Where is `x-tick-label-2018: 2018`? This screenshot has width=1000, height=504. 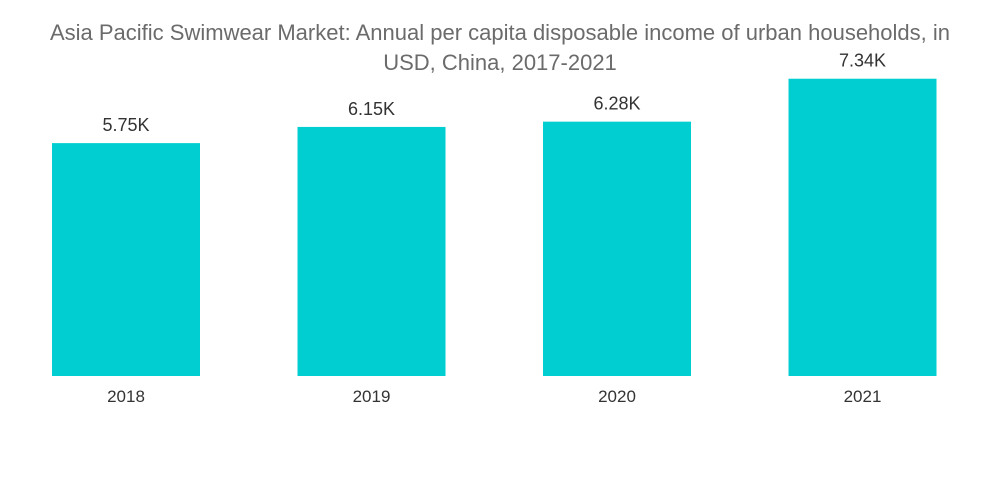
x-tick-label-2018: 2018 is located at coordinates (126, 396).